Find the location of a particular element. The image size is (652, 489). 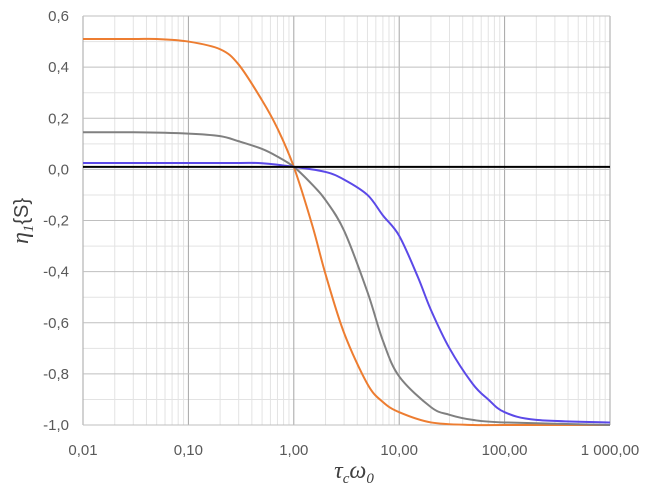

y-tick-label: 0,4 is located at coordinates (58, 67).